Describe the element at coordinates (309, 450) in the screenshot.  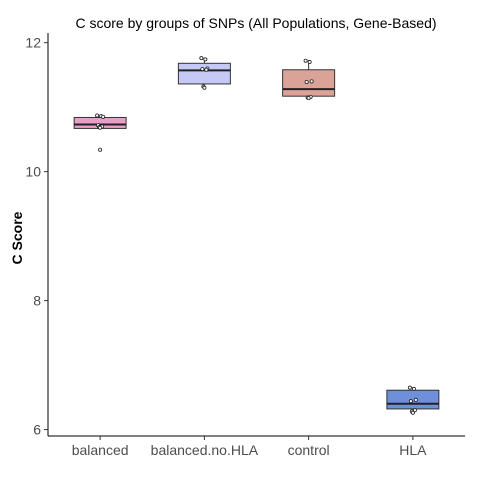
I see `x-tick-label: control` at that location.